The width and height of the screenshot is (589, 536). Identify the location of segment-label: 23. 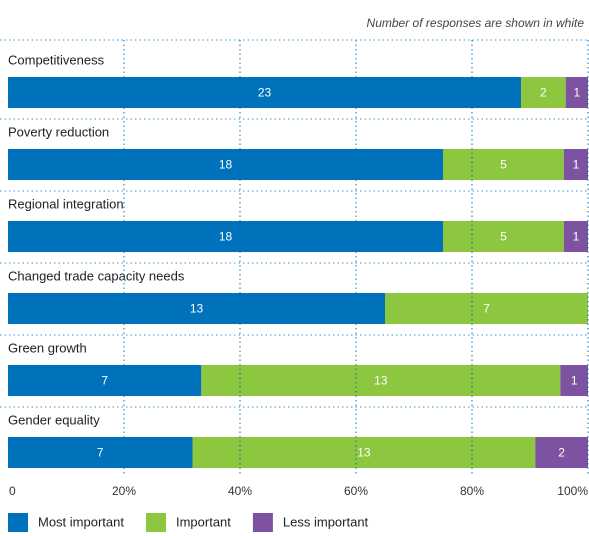
(265, 93).